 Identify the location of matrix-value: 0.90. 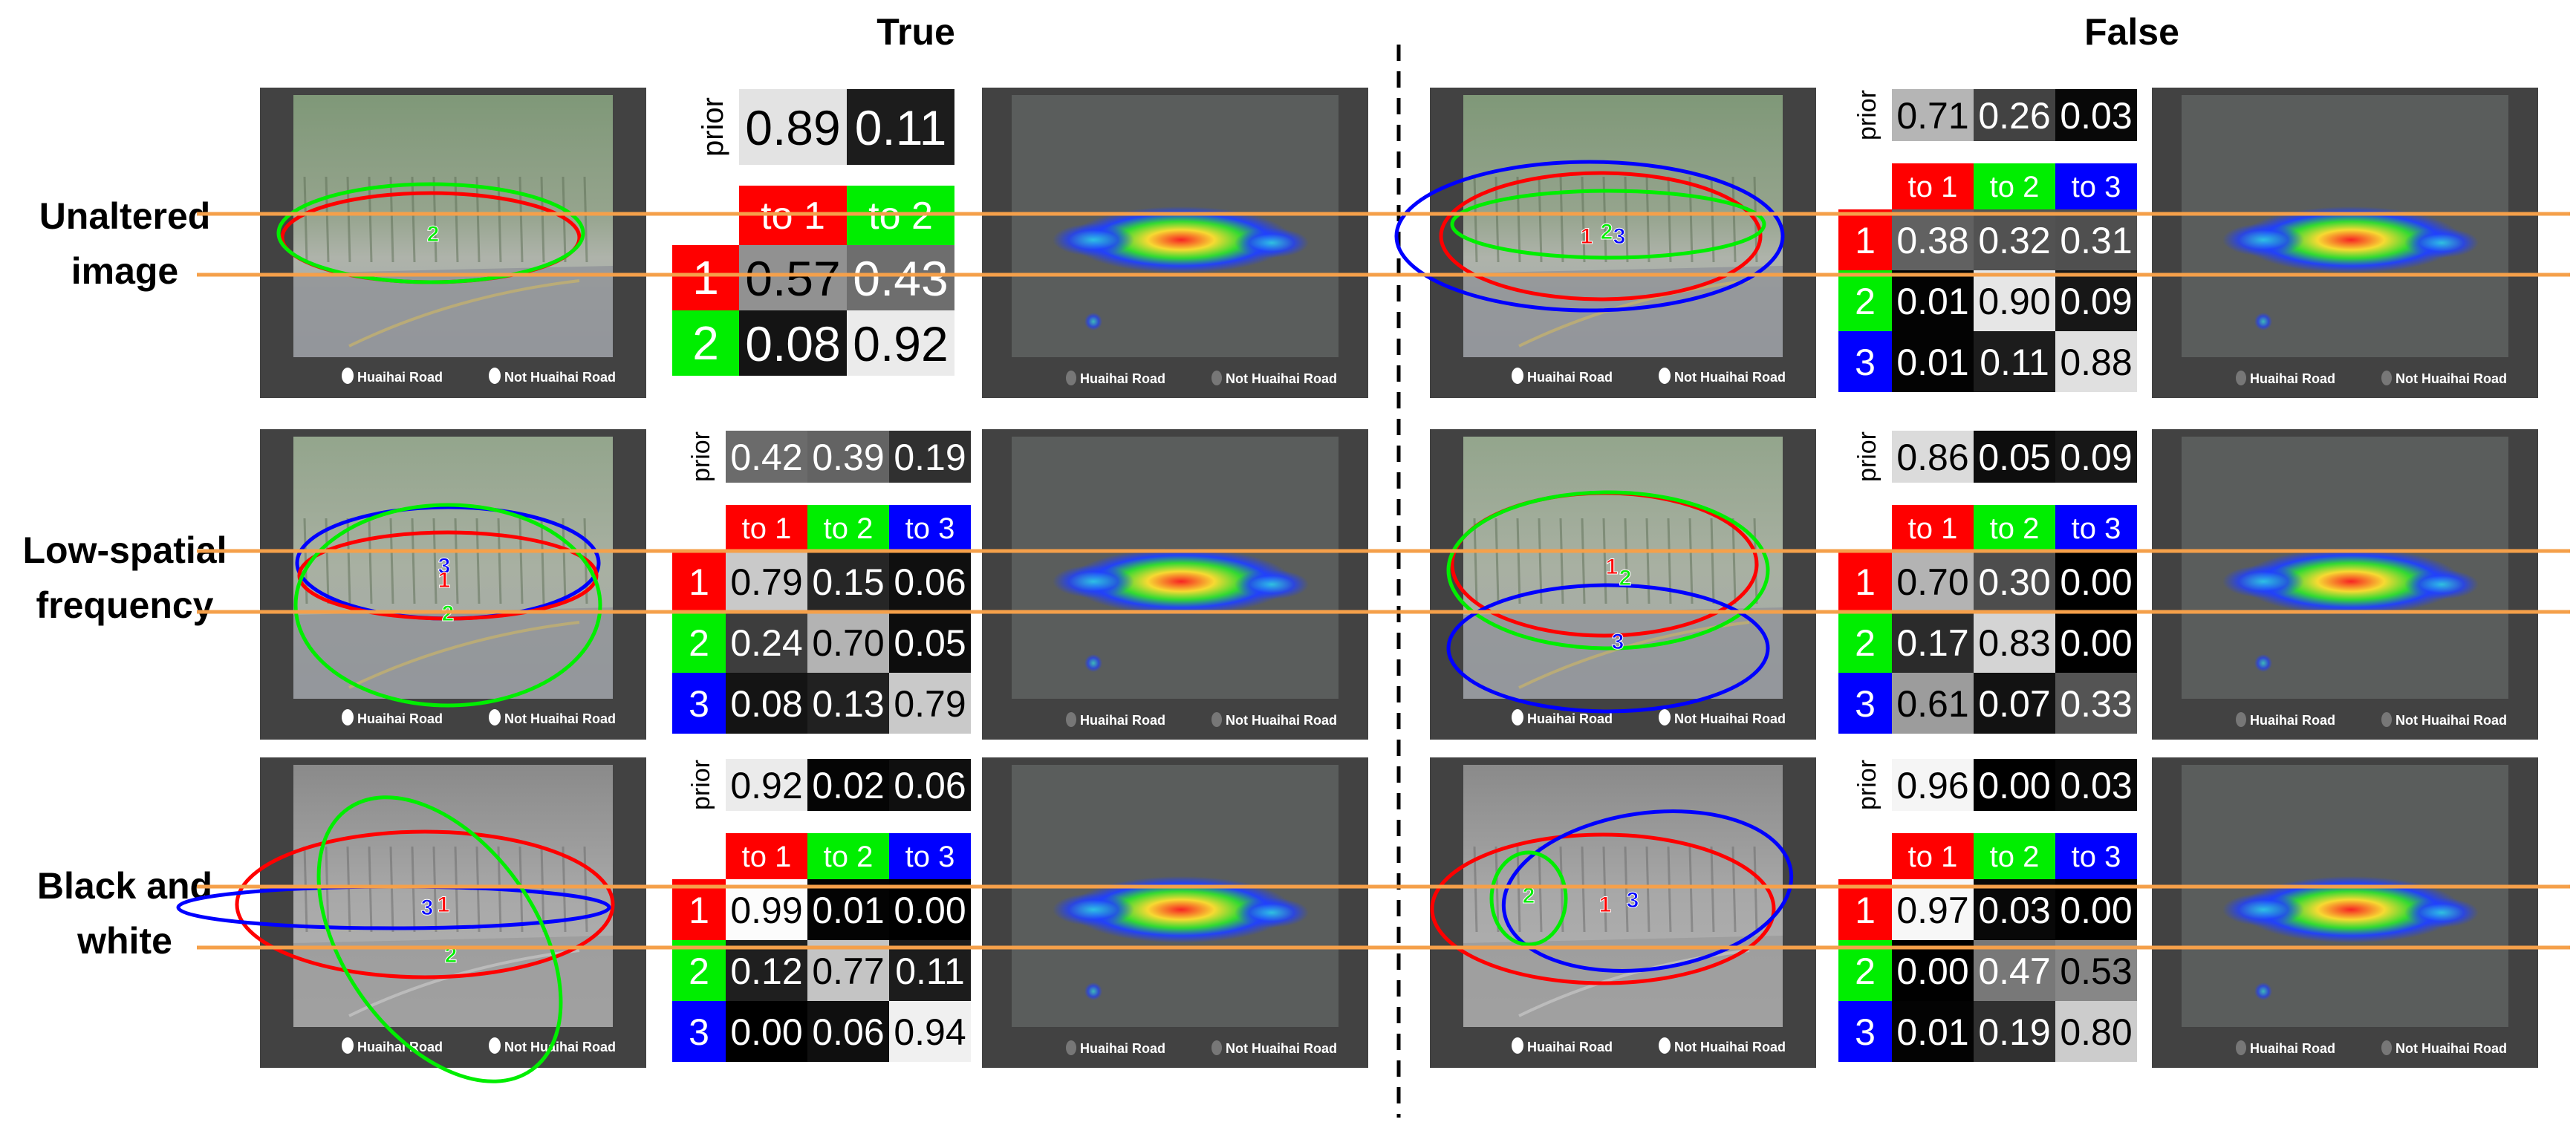
(2014, 301).